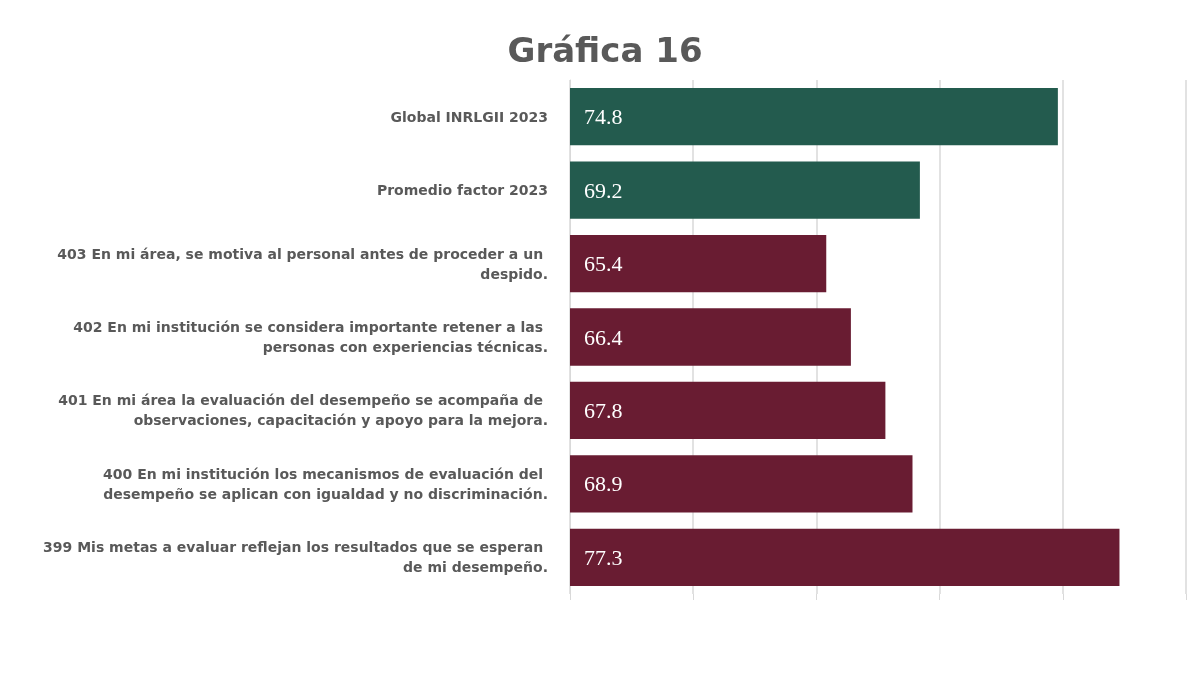 The height and width of the screenshot is (676, 1194). Describe the element at coordinates (462, 190) in the screenshot. I see `y-tick-label: Promedio factor 2023` at that location.